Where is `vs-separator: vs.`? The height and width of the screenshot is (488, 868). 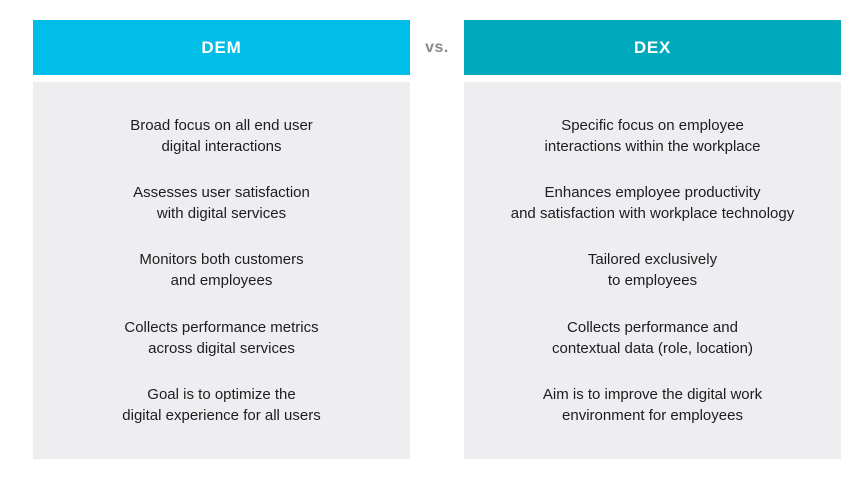
vs-separator: vs. is located at coordinates (437, 47).